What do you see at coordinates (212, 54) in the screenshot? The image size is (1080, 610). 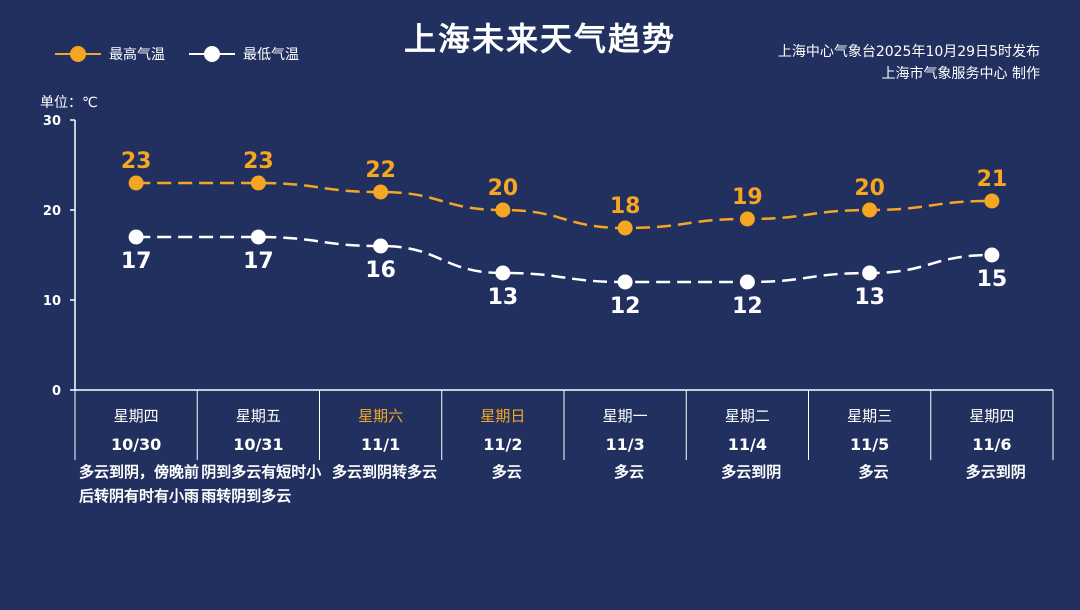 I see `legend-low-swatch` at bounding box center [212, 54].